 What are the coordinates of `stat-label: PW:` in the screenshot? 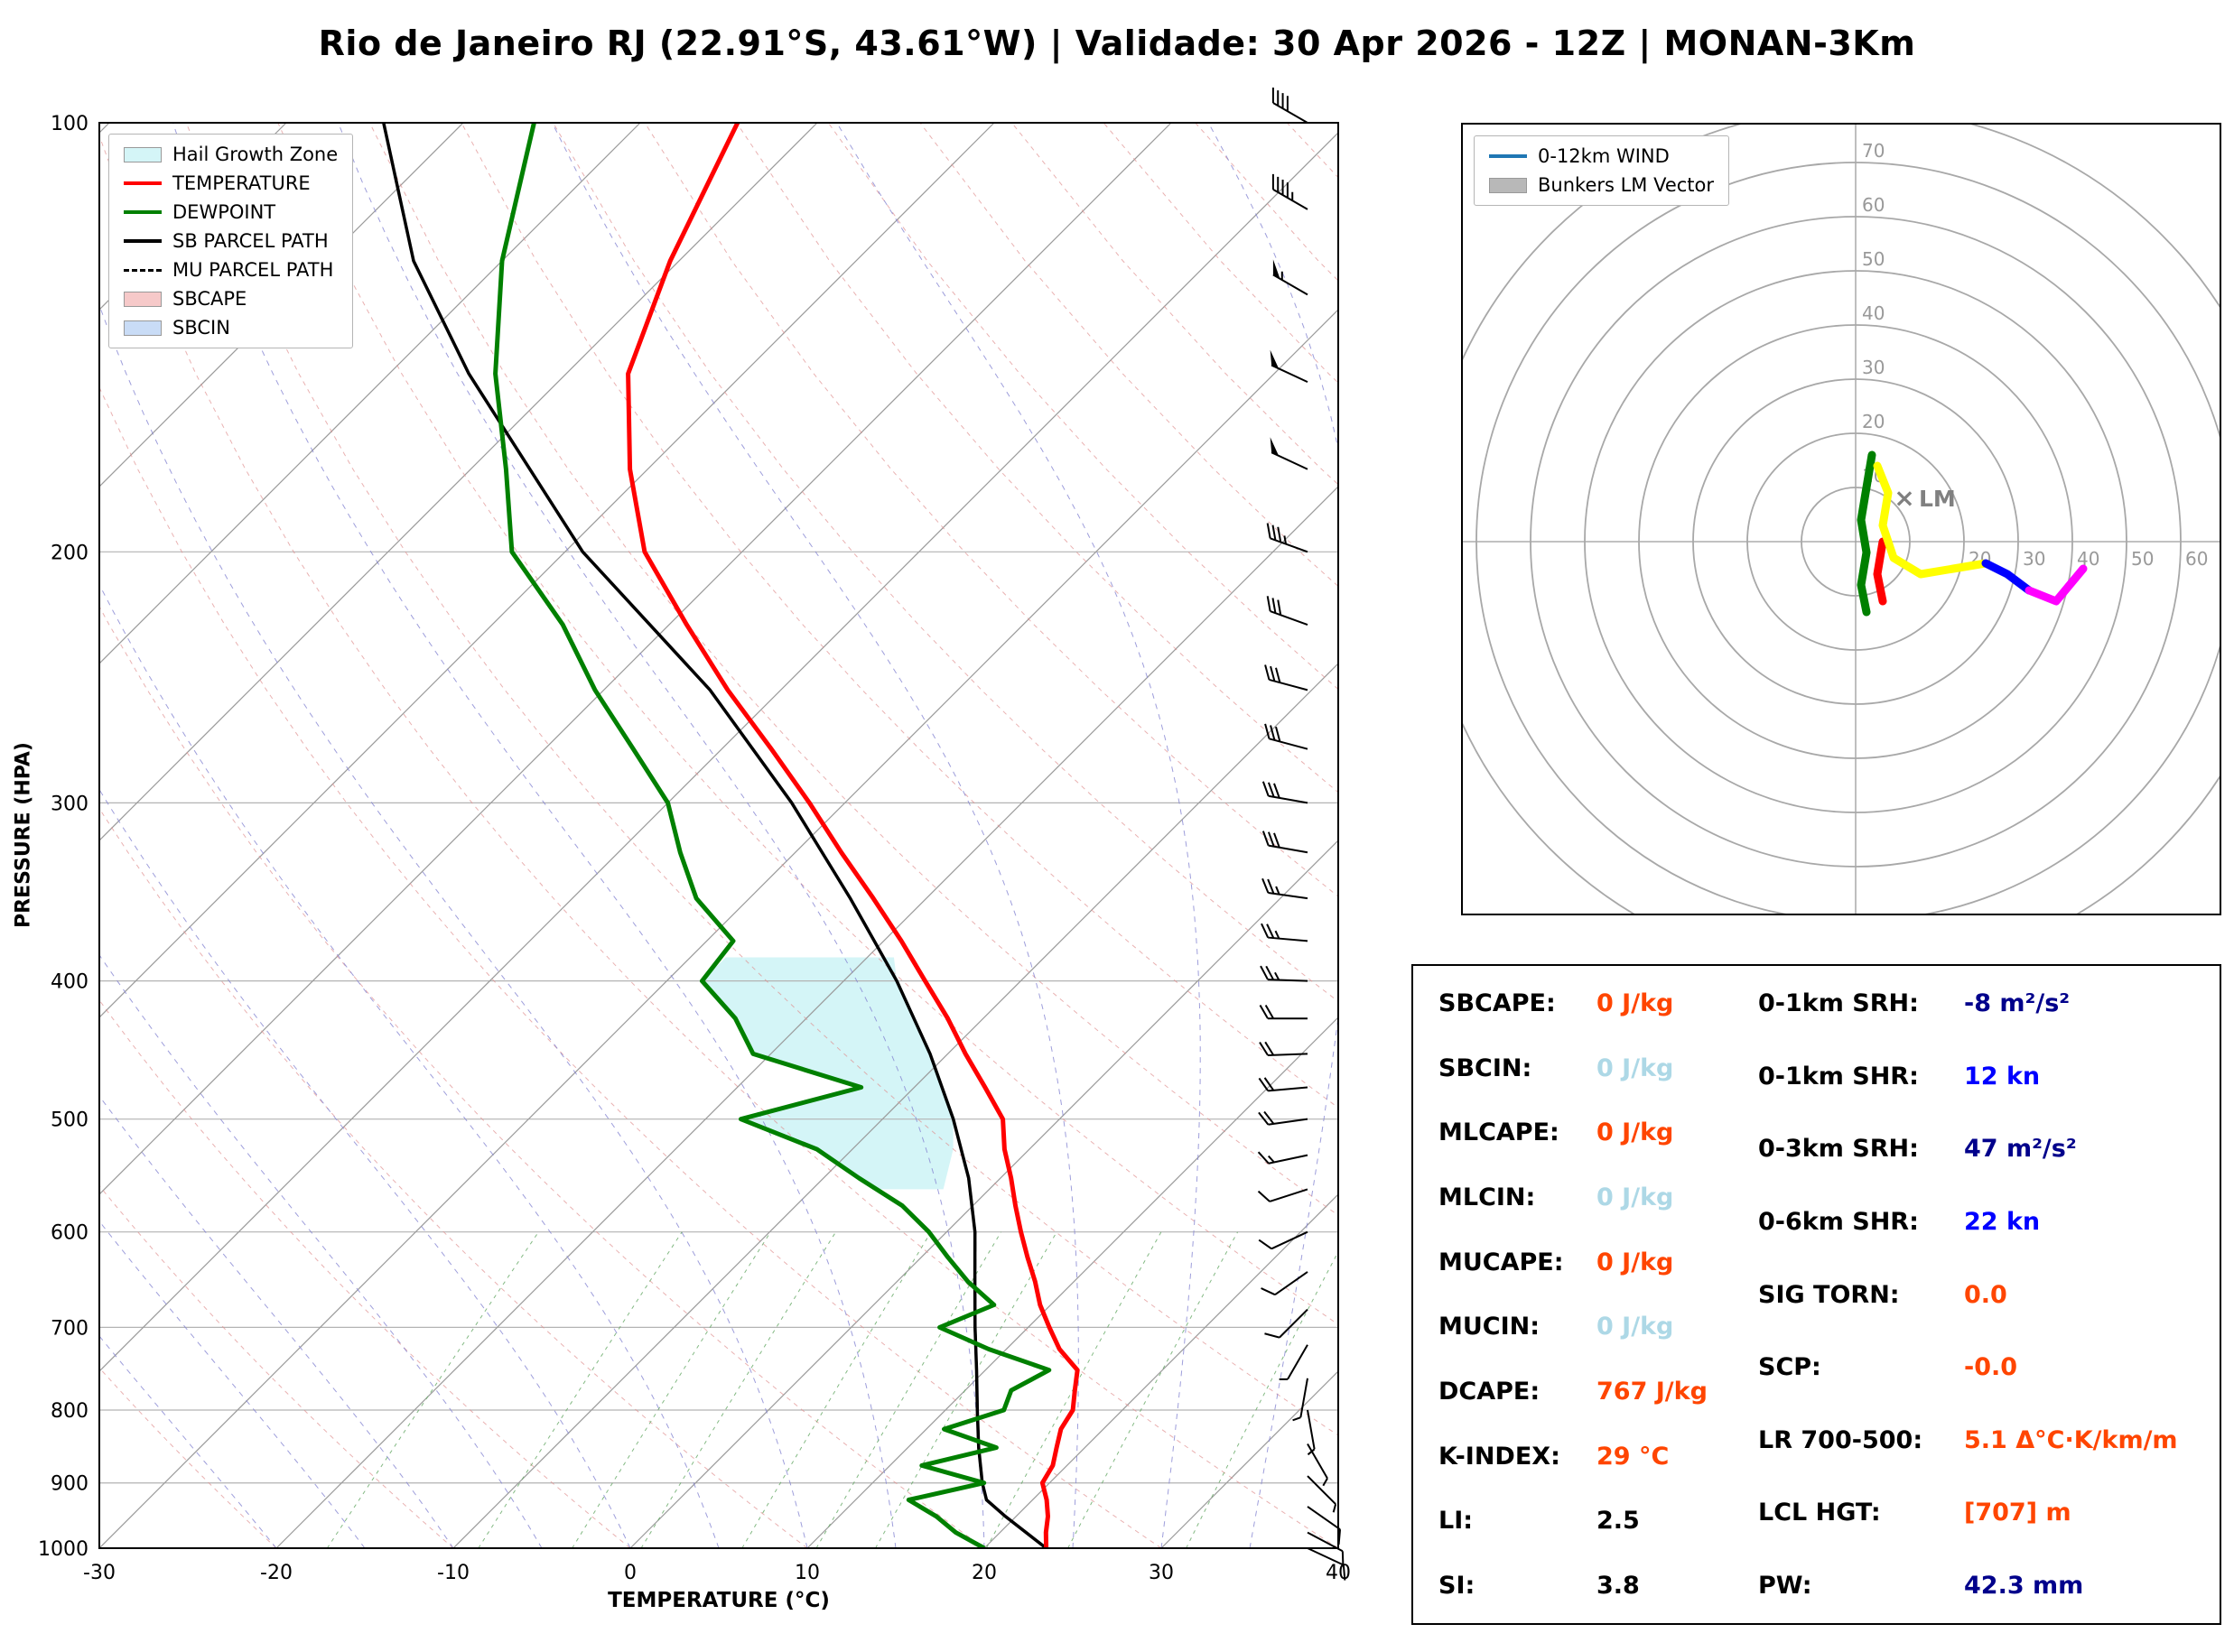 It's located at (1785, 1586).